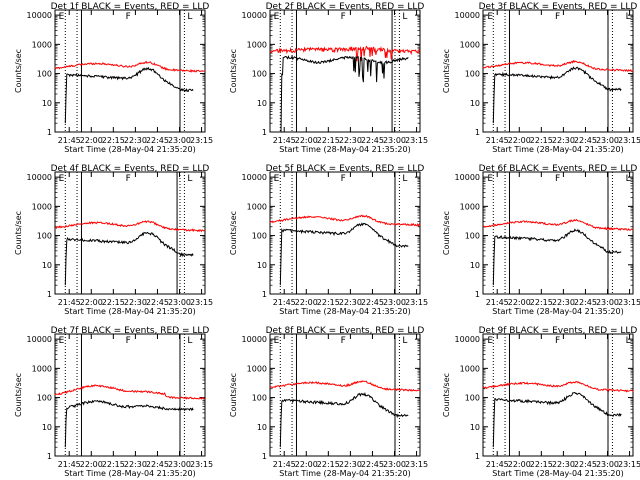 Image resolution: width=640 pixels, height=480 pixels. What do you see at coordinates (345, 7) in the screenshot?
I see `panel-title: Det 2f BLACK = Events, RED = LLD` at bounding box center [345, 7].